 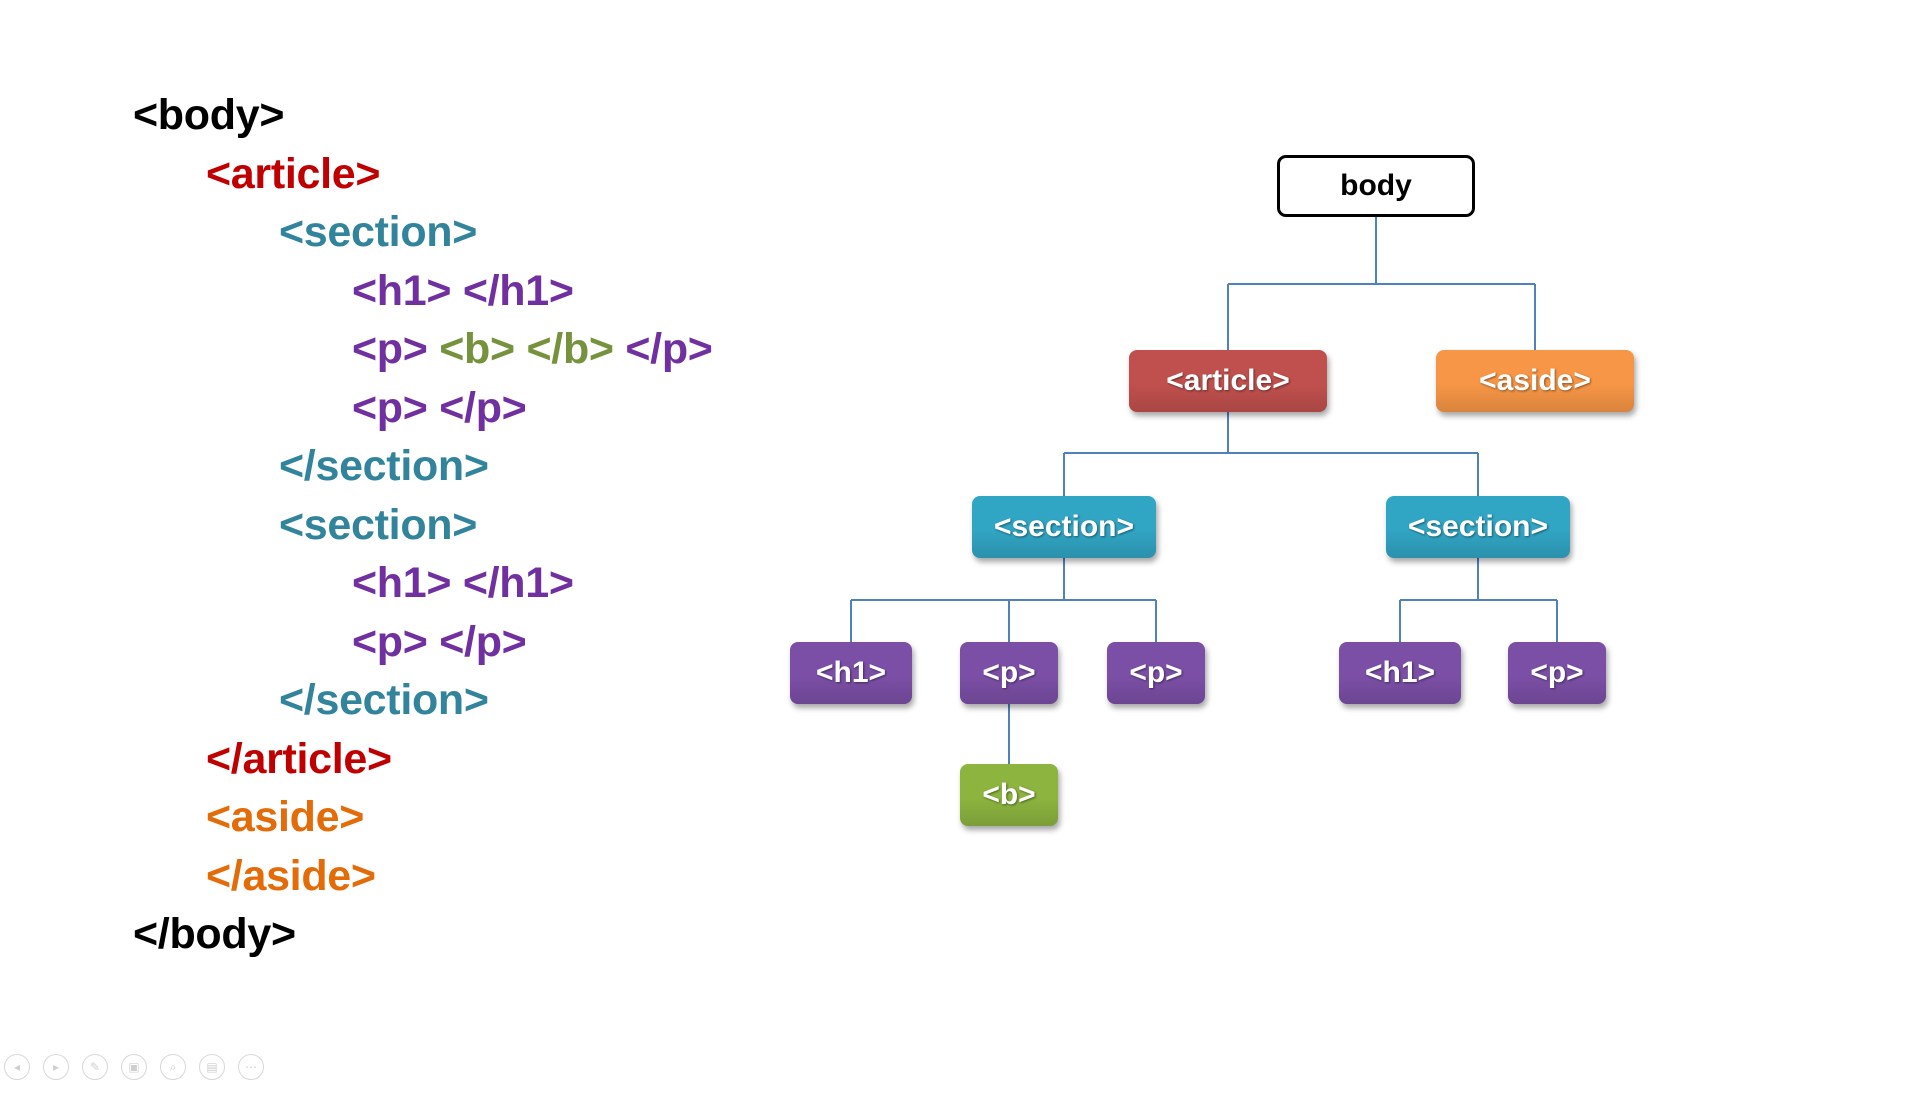 What do you see at coordinates (1557, 673) in the screenshot?
I see `tree-node-p3: <p>` at bounding box center [1557, 673].